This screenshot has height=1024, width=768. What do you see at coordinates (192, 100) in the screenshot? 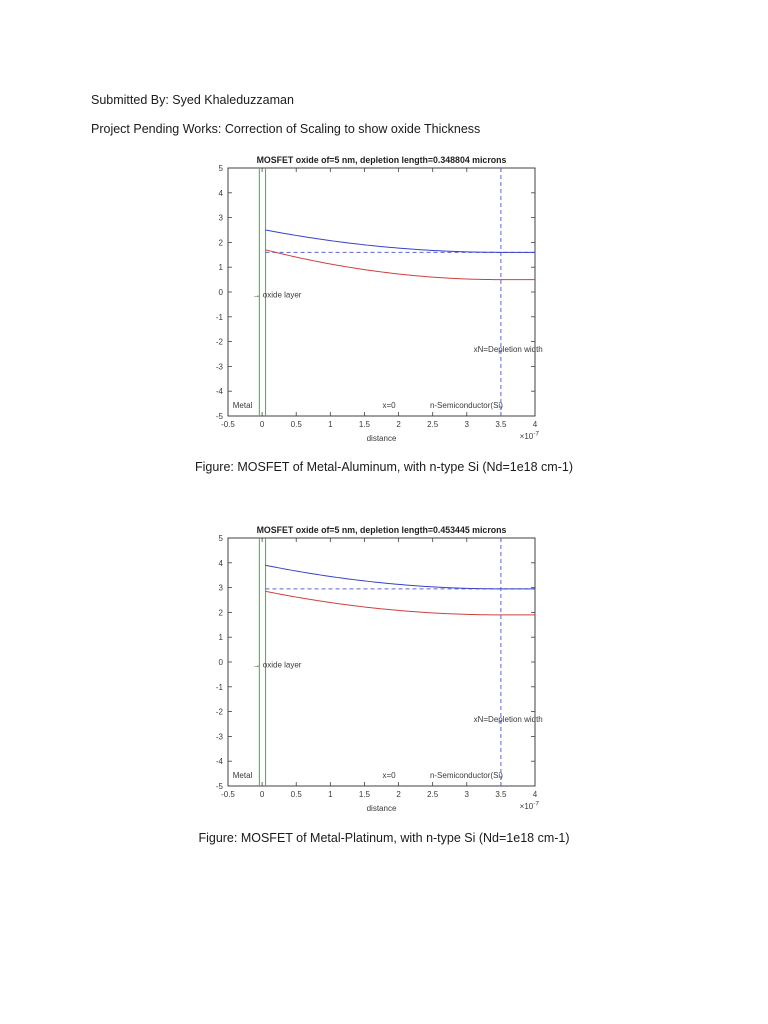
I see `submitted-by-line: Submitted By: Syed Khaleduzzaman` at bounding box center [192, 100].